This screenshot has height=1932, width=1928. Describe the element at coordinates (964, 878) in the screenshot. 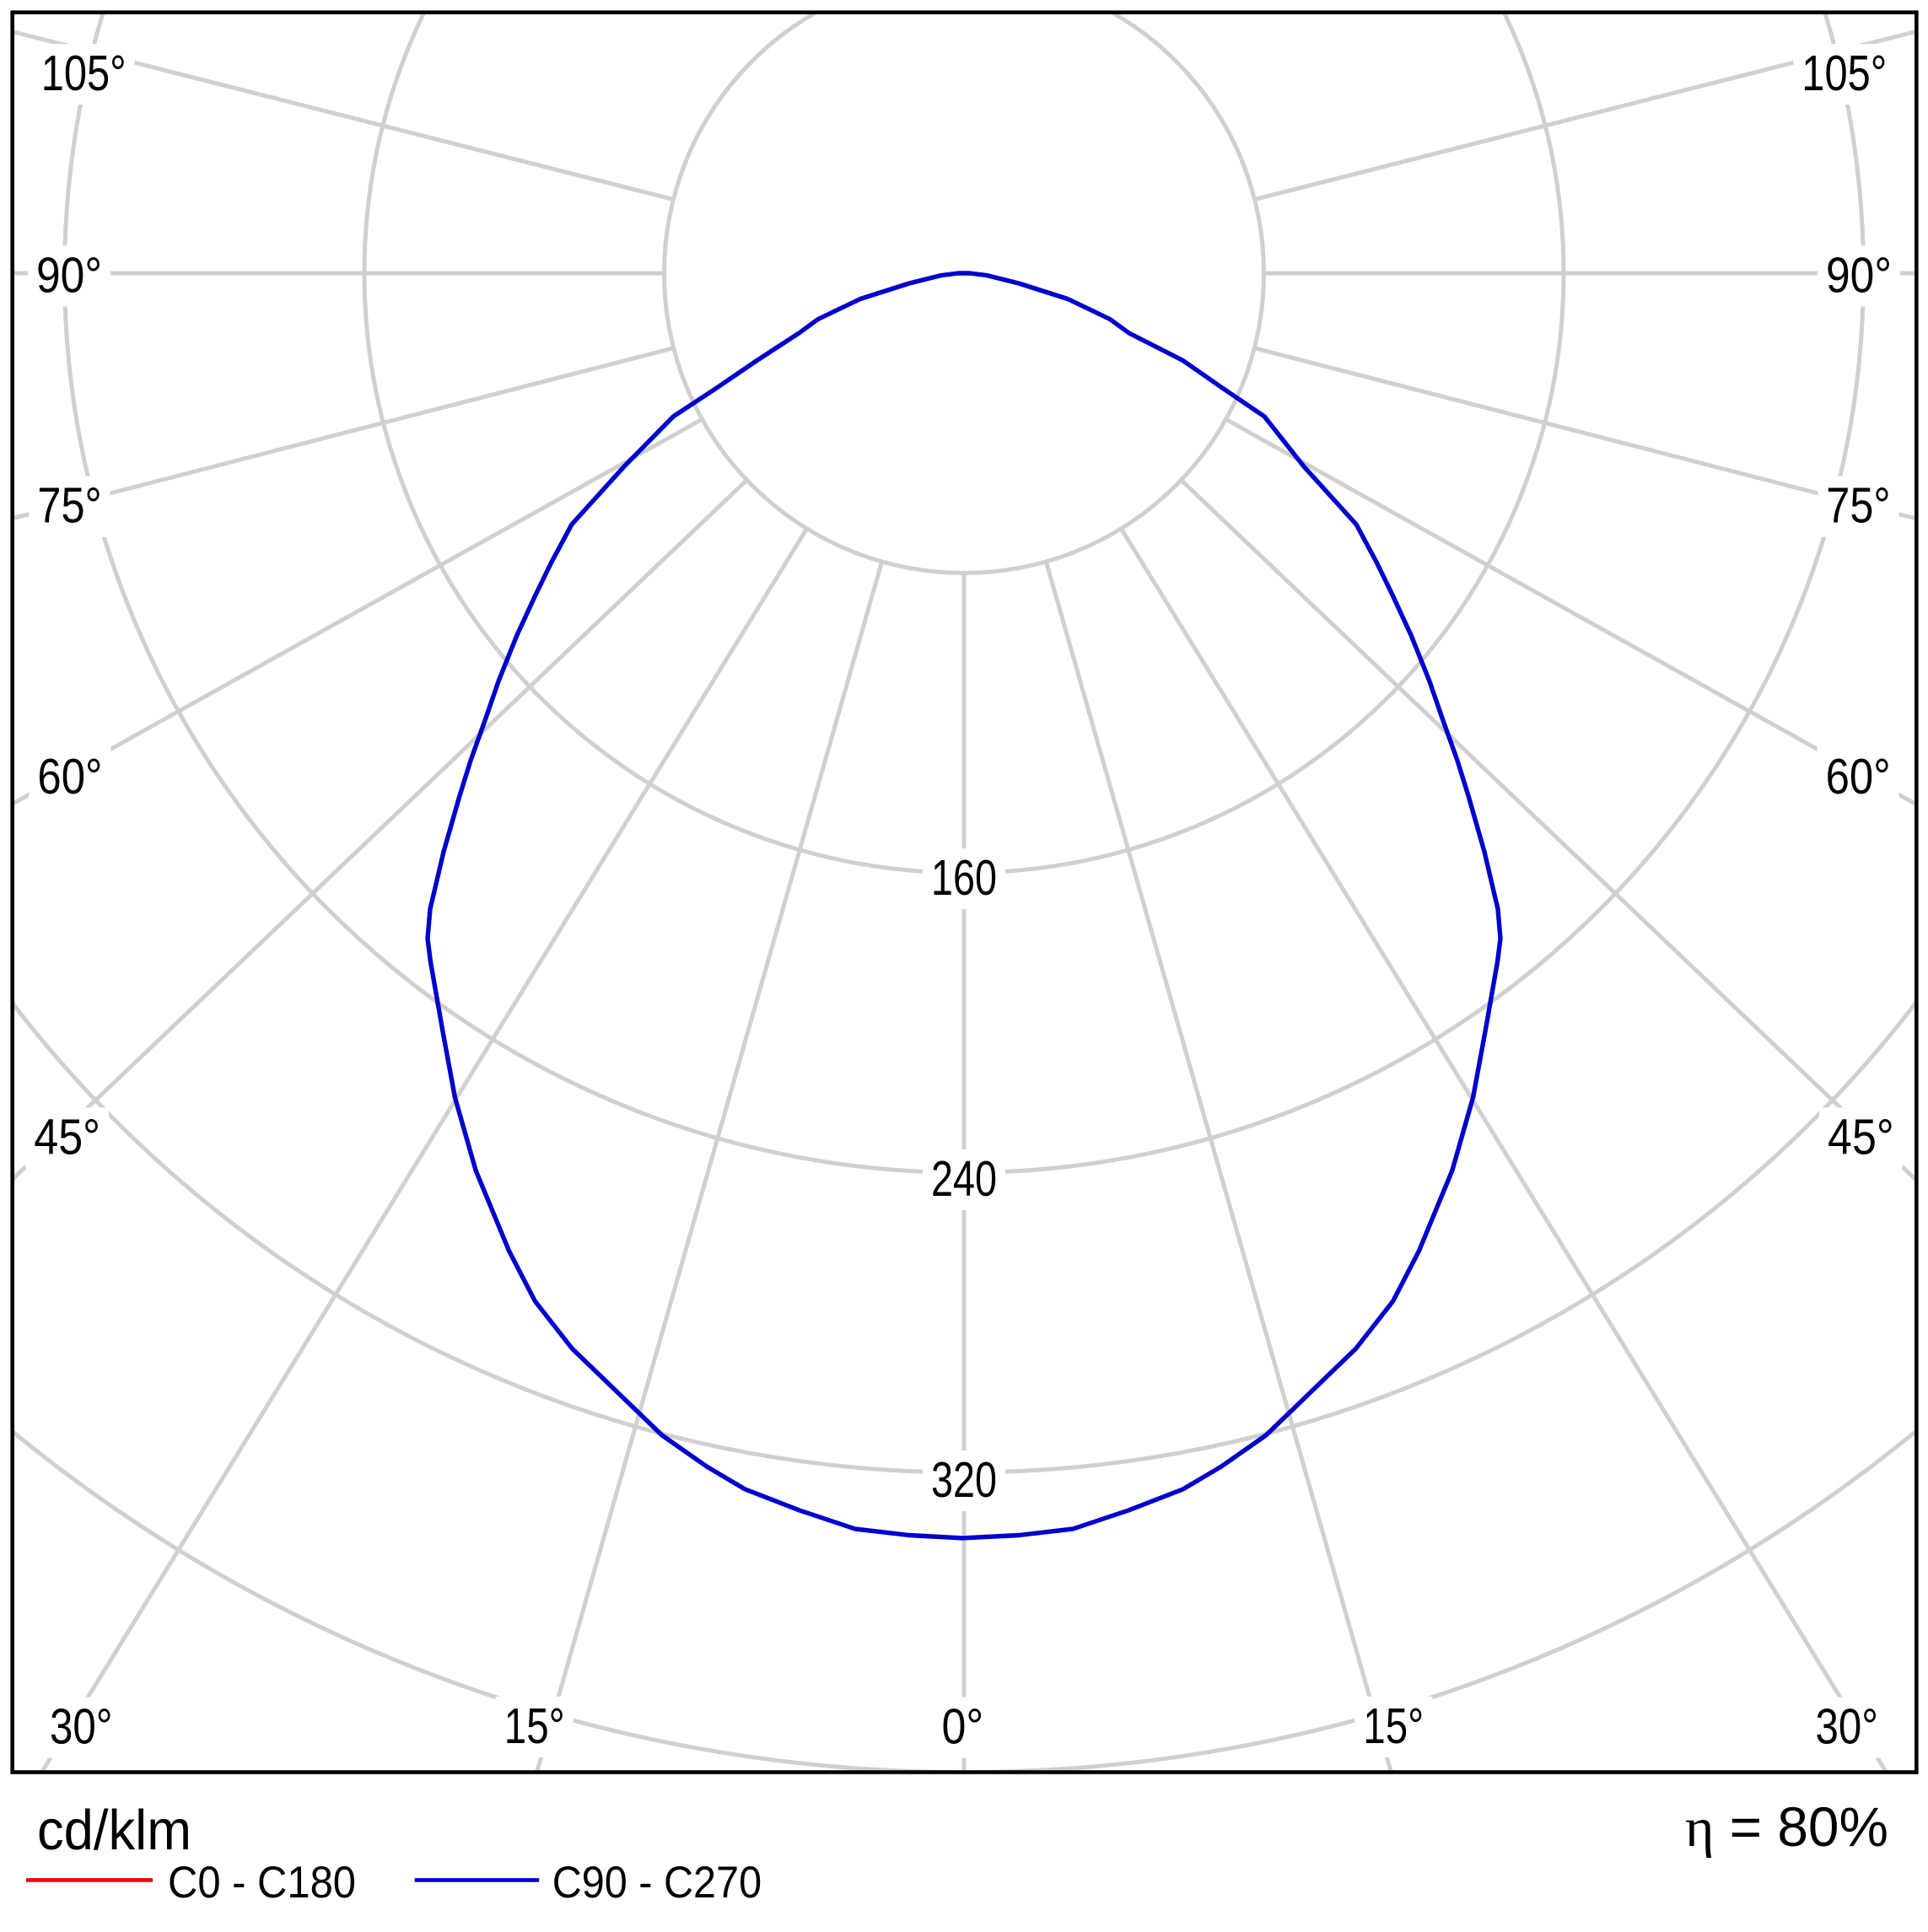

I see `svg-text: 160` at that location.